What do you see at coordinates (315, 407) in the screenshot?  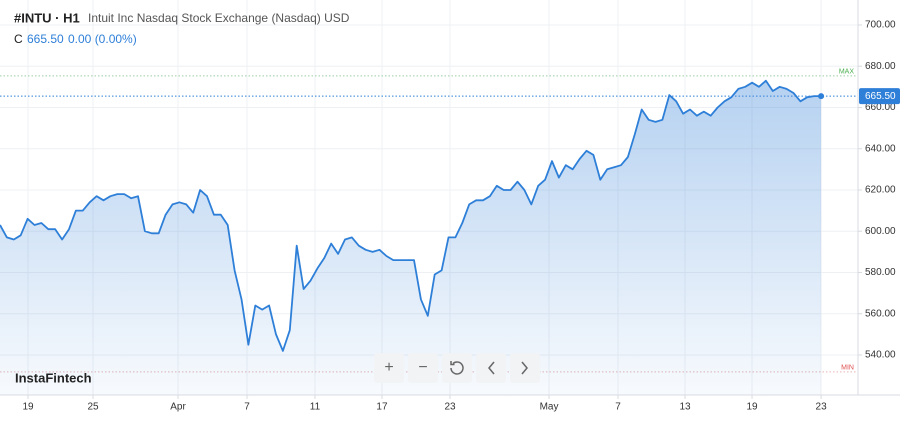 I see `x-tick-label: 11` at bounding box center [315, 407].